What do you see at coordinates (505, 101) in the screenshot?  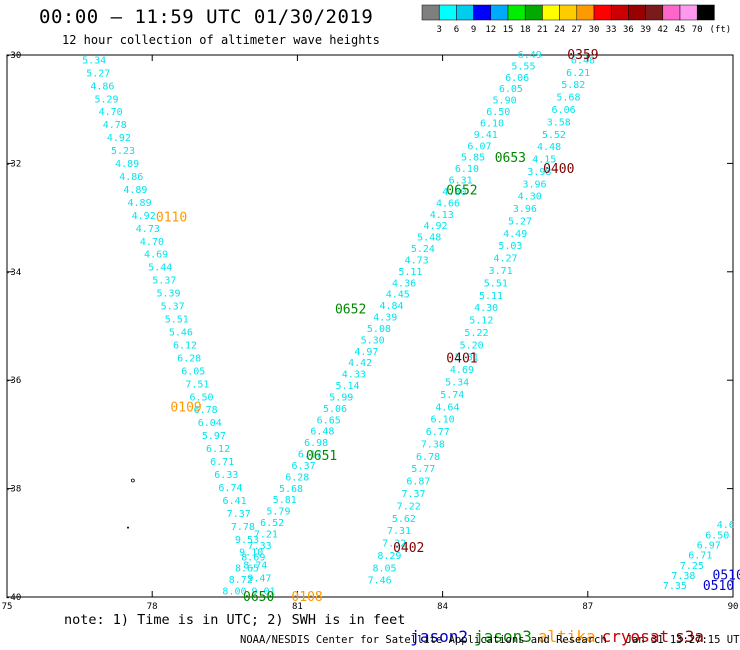 I see `wave-height-value: 5.90` at bounding box center [505, 101].